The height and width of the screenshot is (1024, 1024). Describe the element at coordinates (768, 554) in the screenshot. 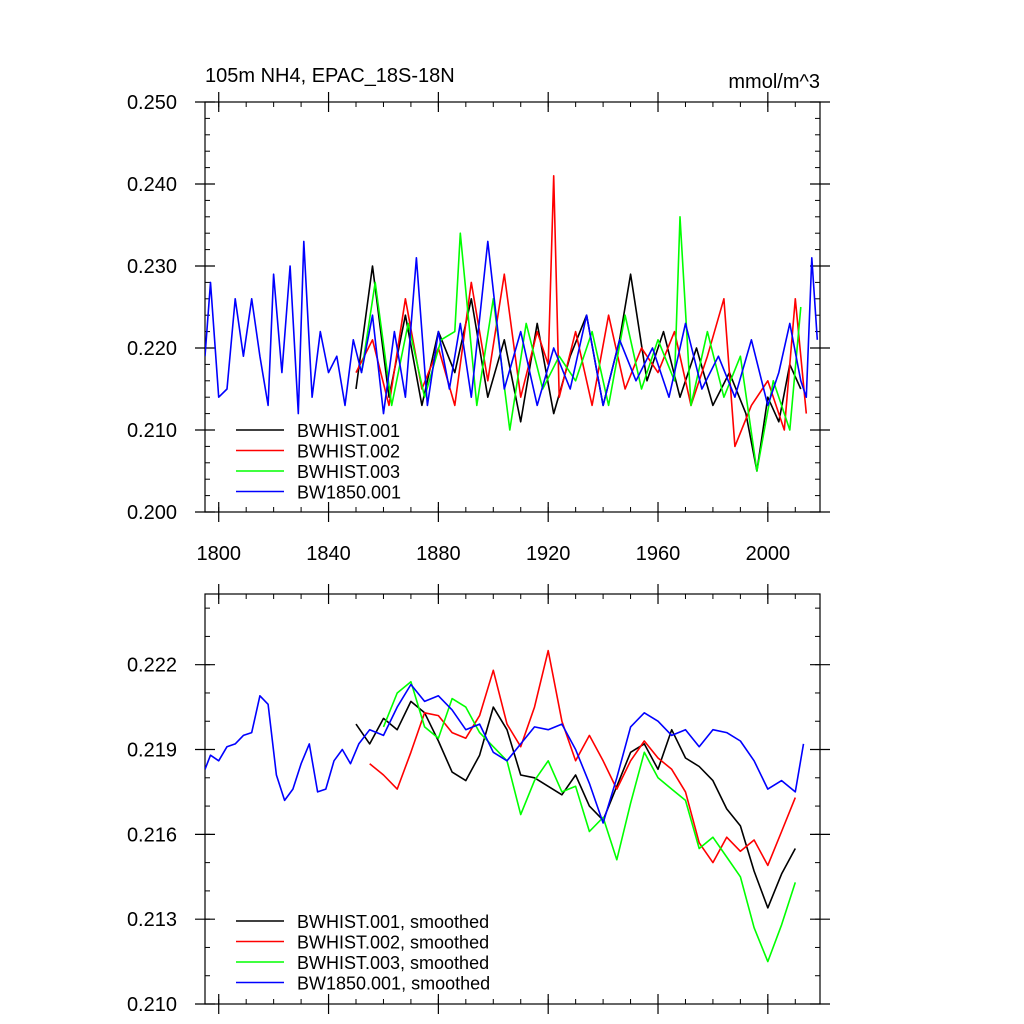

I see `x-tick-label: 2000` at that location.